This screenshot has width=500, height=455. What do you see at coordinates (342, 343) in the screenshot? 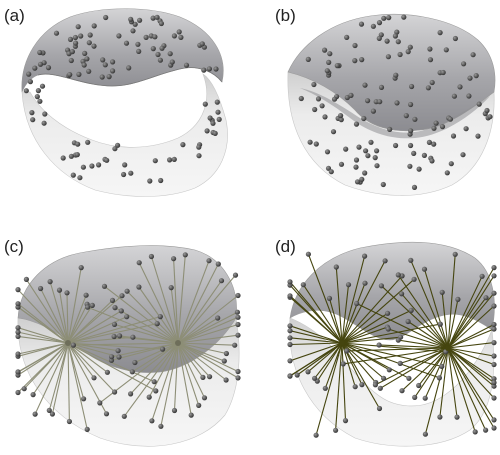
I see `panel-d-hub-left` at bounding box center [342, 343].